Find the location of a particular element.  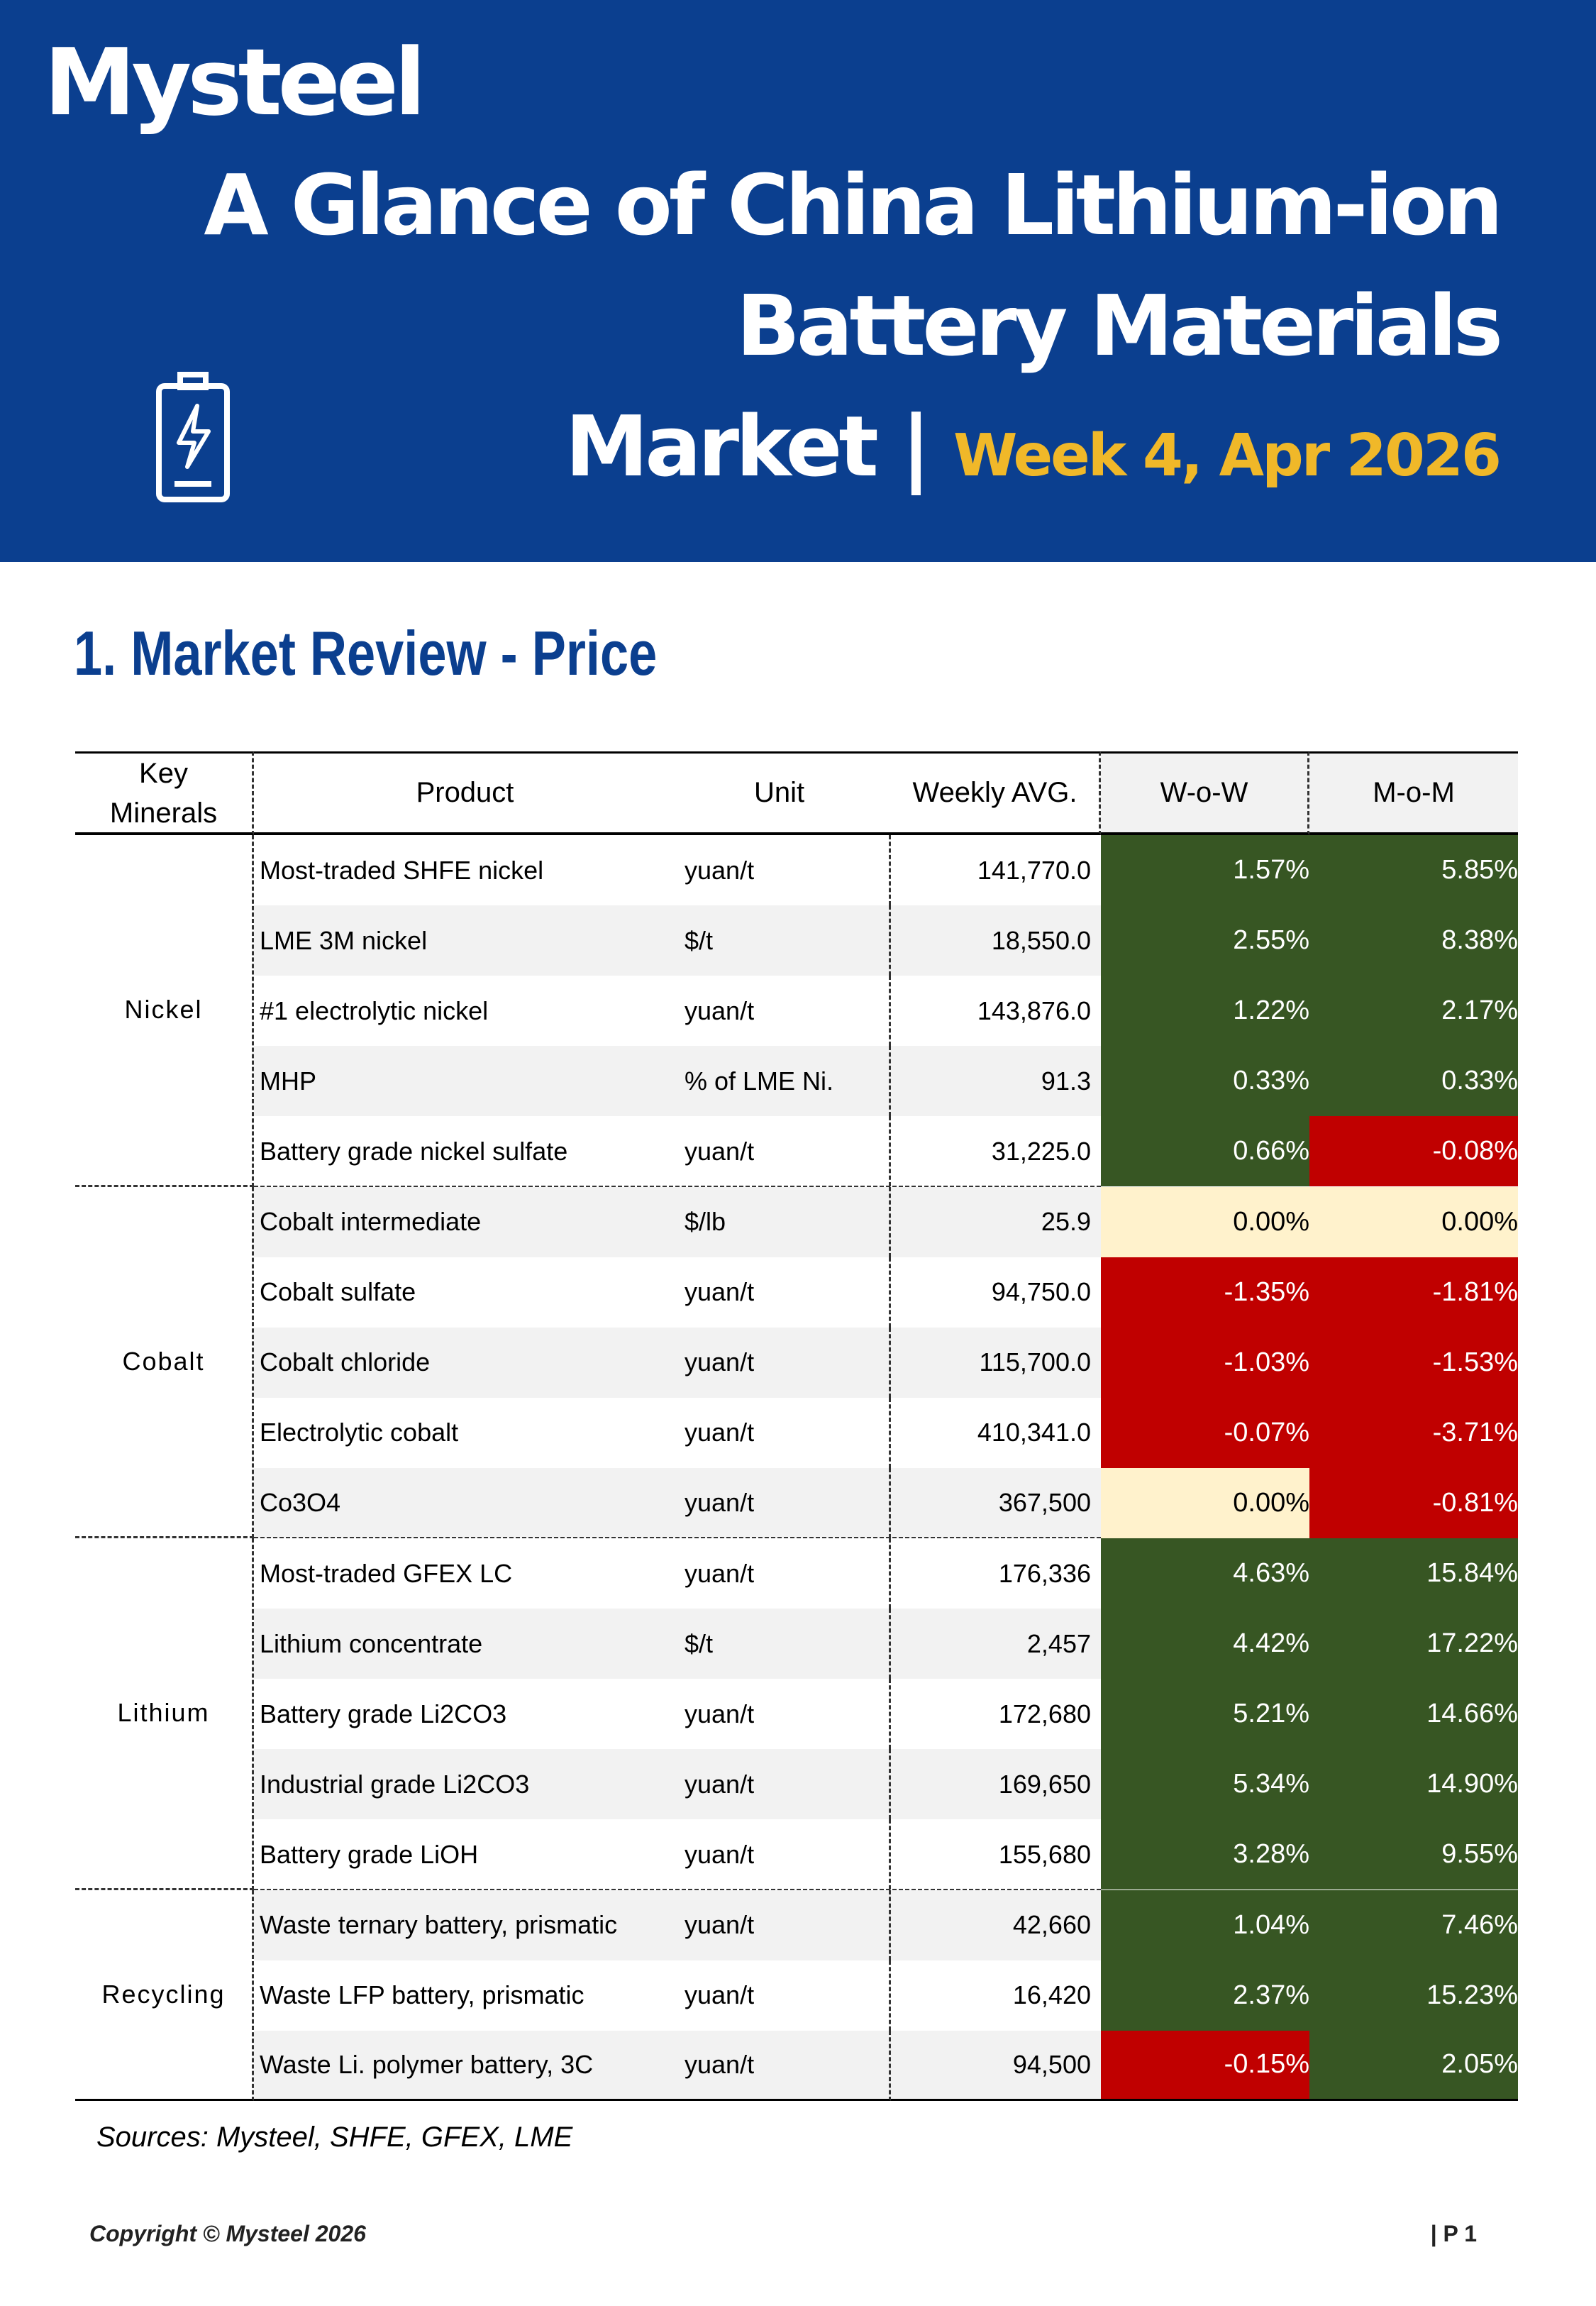

mom-change: -0.81% is located at coordinates (1413, 1502).